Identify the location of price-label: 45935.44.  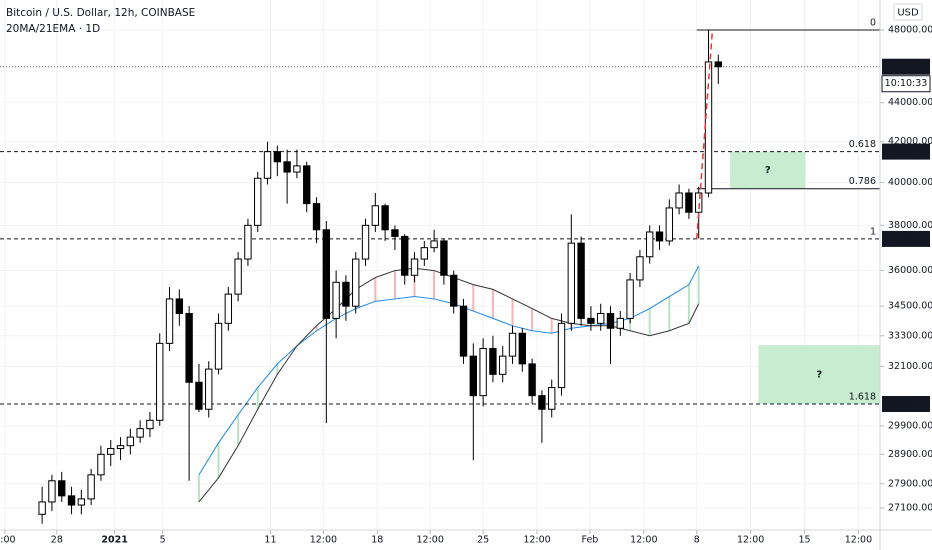
(906, 66).